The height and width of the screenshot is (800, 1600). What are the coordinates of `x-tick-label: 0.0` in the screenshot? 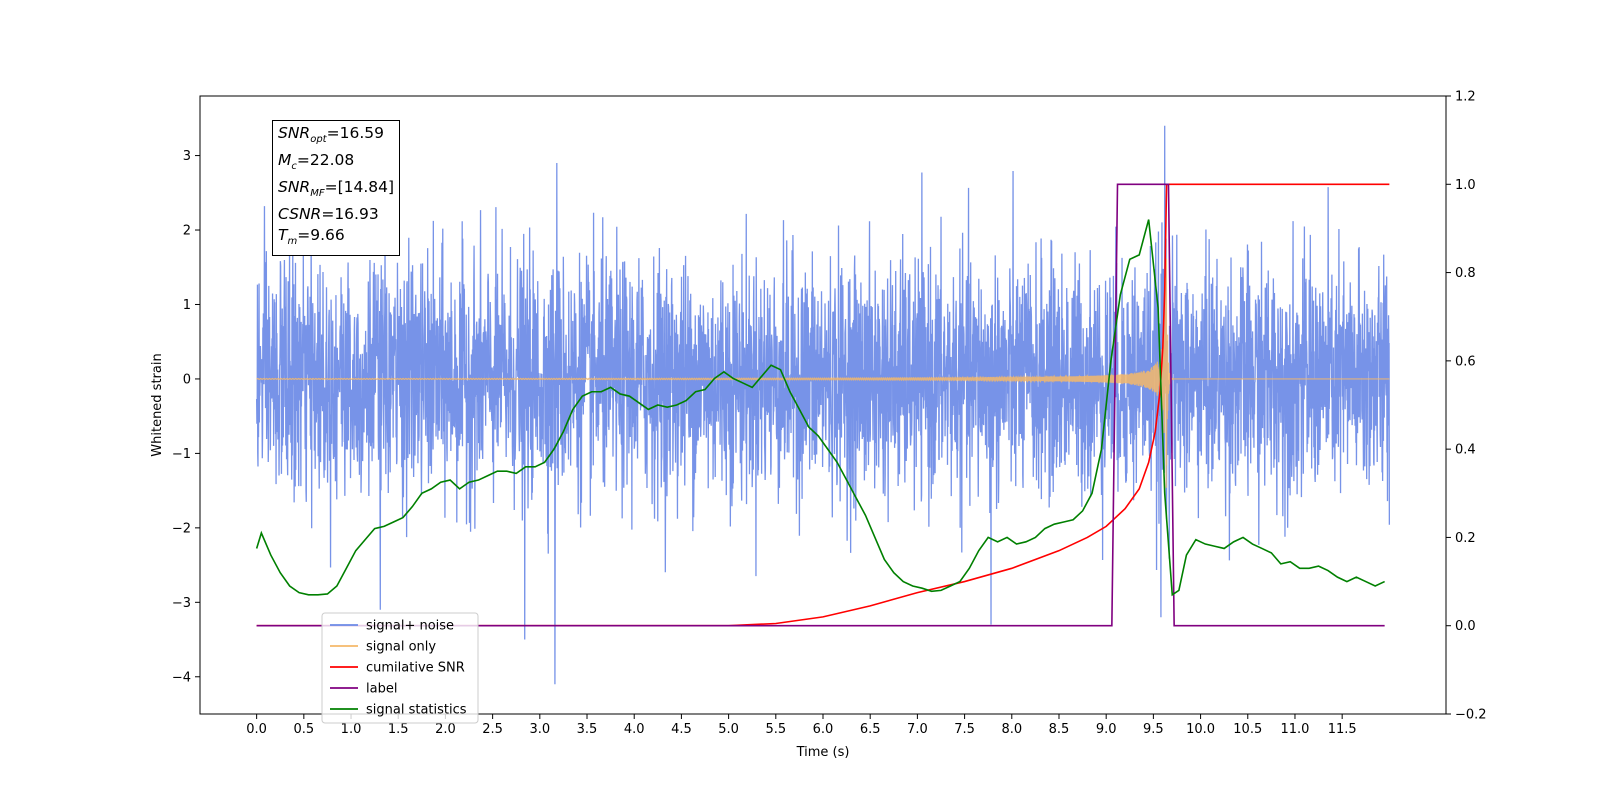 It's located at (256, 729).